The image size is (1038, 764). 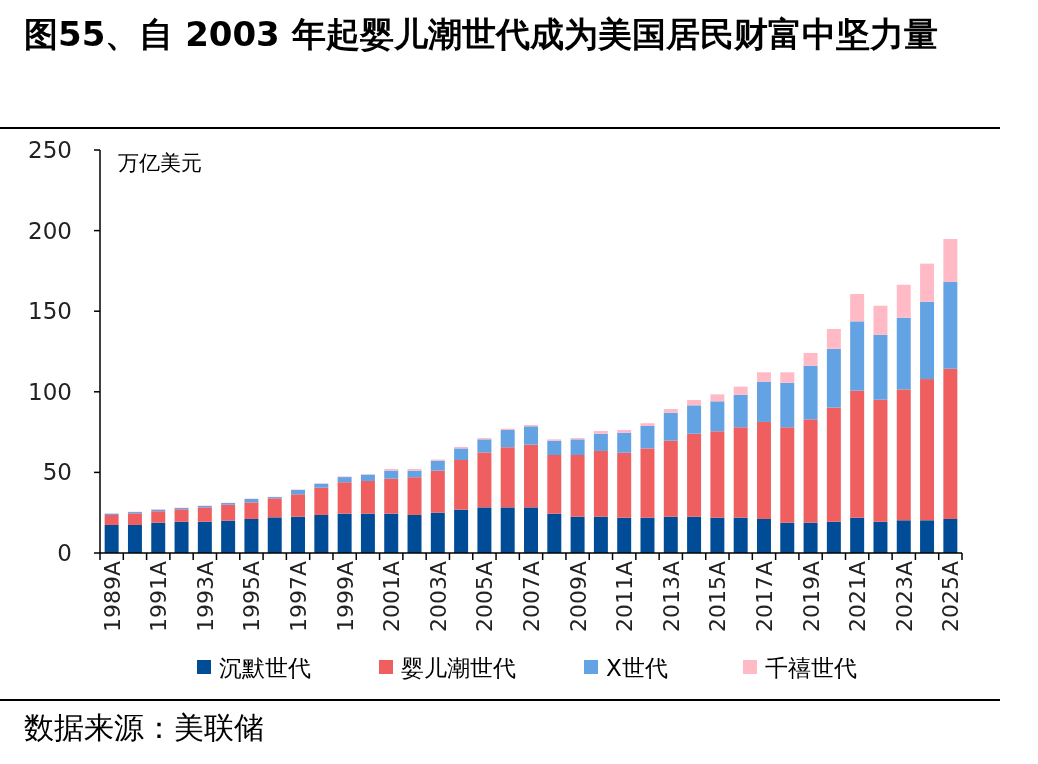 What do you see at coordinates (345, 597) in the screenshot?
I see `x-tick-label: 1999A` at bounding box center [345, 597].